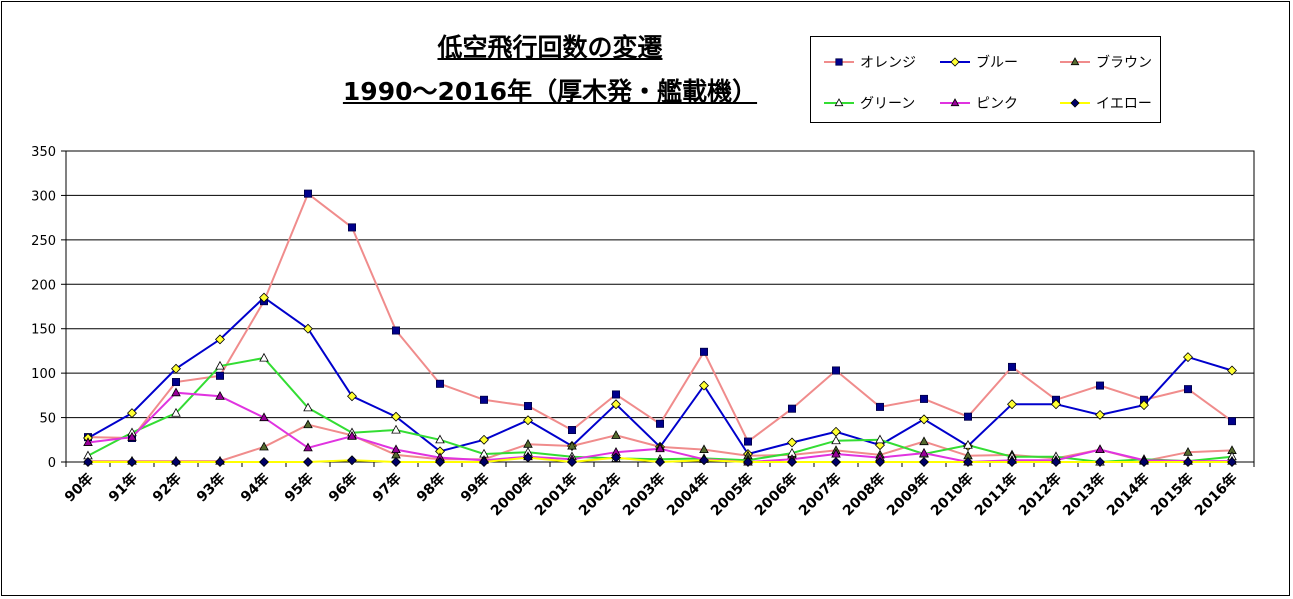 Image resolution: width=1293 pixels, height=599 pixels. What do you see at coordinates (863, 494) in the screenshot?
I see `x-tick-label: 2008年` at bounding box center [863, 494].